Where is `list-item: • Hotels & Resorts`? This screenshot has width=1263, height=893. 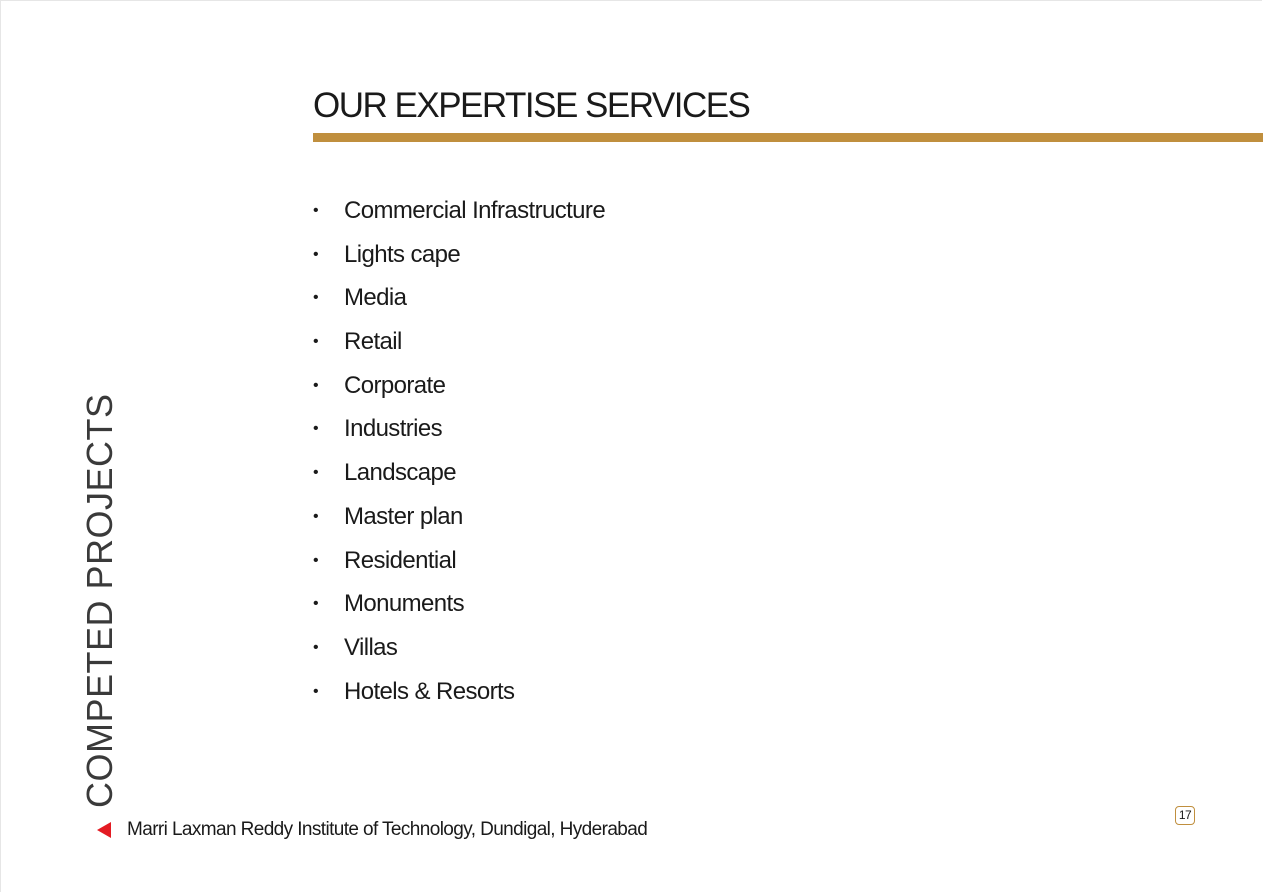
list-item: • Hotels & Resorts is located at coordinates (459, 692).